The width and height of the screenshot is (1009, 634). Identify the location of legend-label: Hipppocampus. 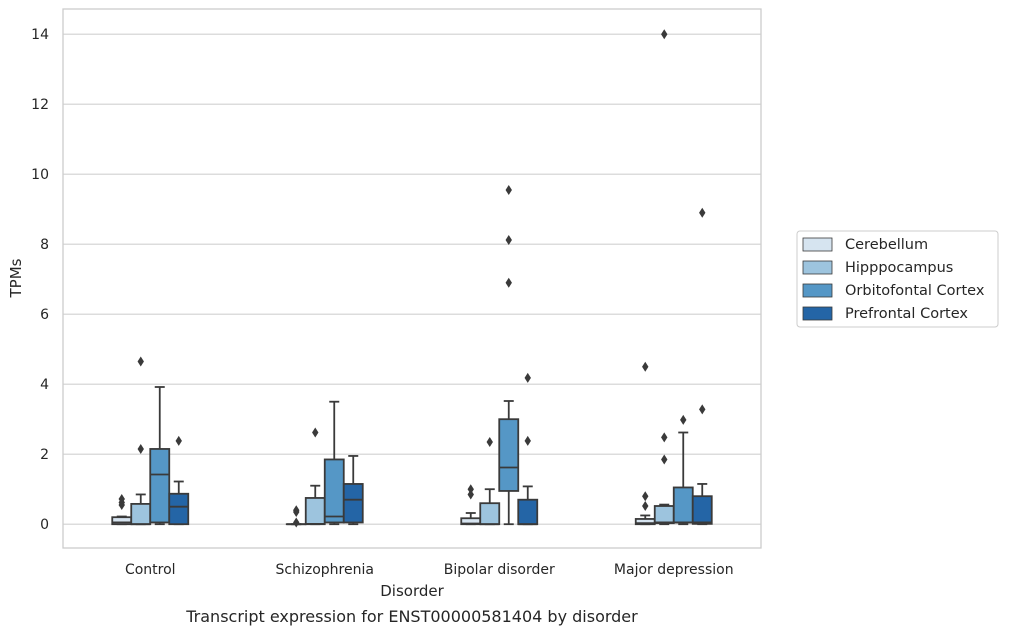
(899, 268).